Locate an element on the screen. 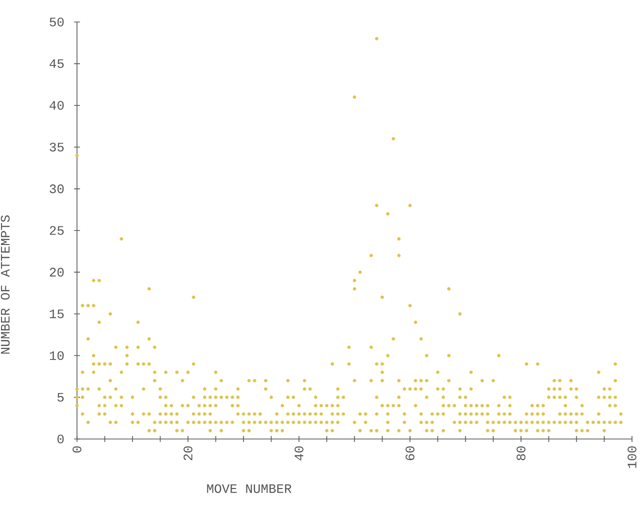  y-tick-label: 0 is located at coordinates (60, 439).